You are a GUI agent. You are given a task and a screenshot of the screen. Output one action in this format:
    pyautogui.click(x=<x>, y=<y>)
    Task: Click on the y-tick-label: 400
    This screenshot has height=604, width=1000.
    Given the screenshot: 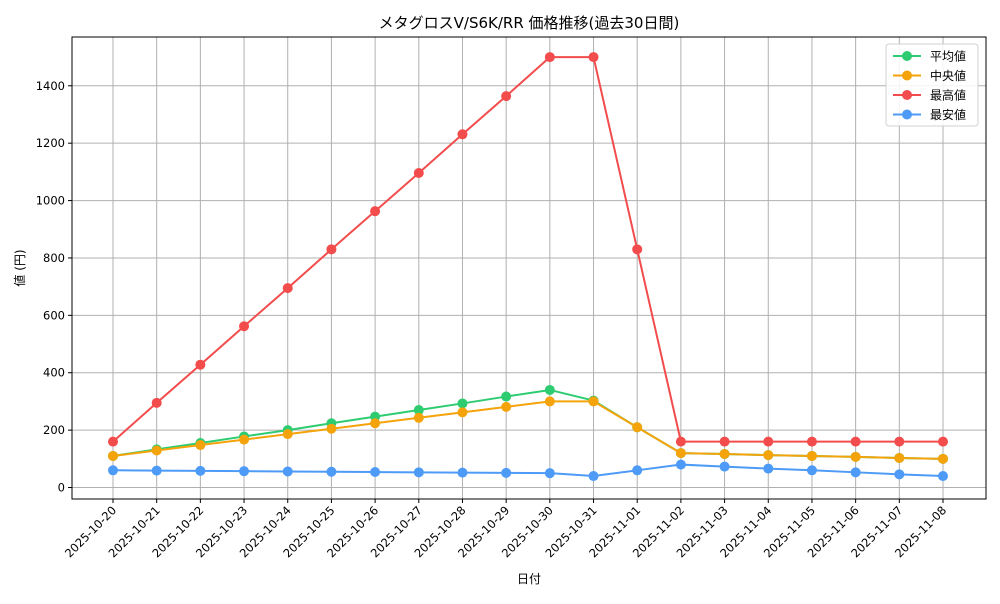 What is the action you would take?
    pyautogui.click(x=54, y=373)
    